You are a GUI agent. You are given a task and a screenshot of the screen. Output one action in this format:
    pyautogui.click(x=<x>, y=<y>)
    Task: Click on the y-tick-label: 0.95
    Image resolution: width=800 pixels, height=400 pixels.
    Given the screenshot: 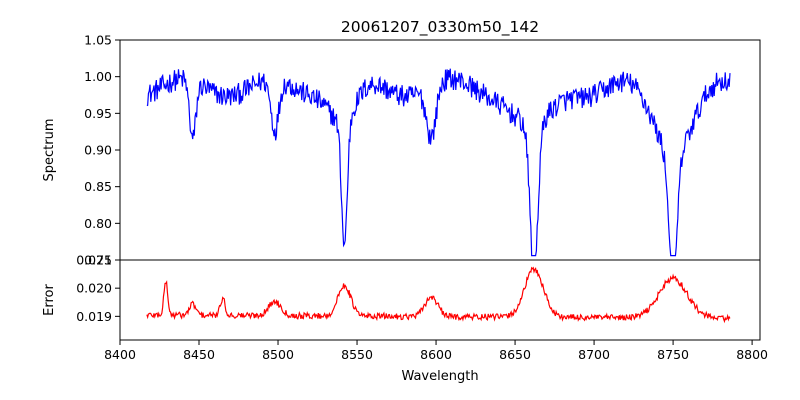 What is the action you would take?
    pyautogui.click(x=98, y=113)
    